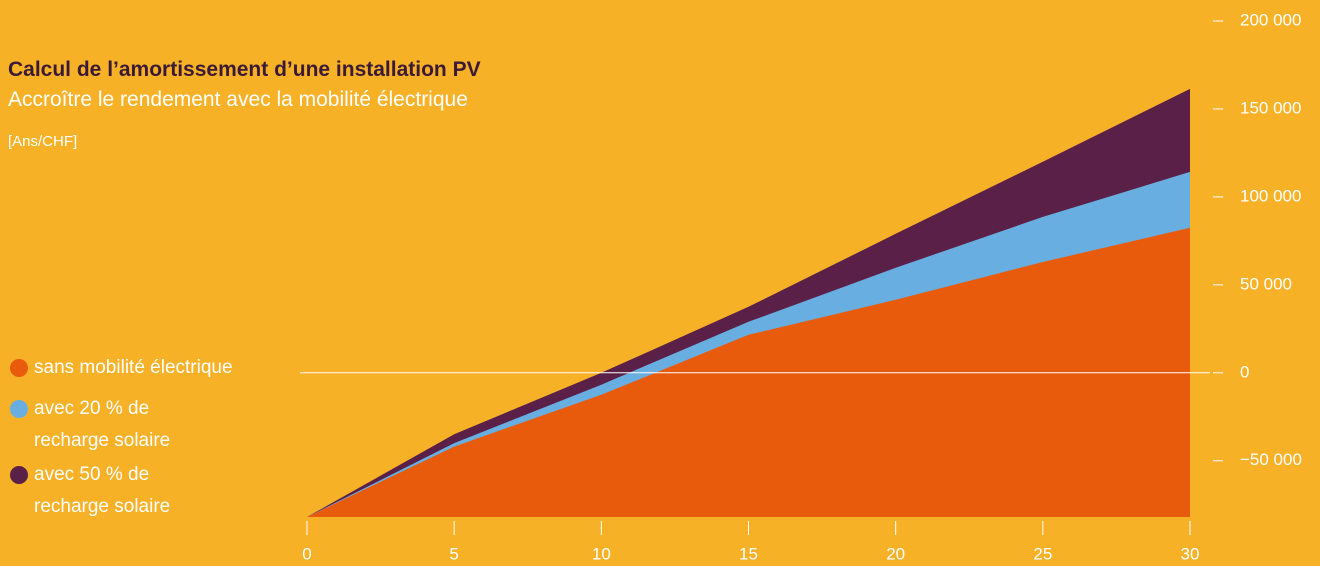  I want to click on legend-item: avec 50 % de recharge solaire, so click(117, 491).